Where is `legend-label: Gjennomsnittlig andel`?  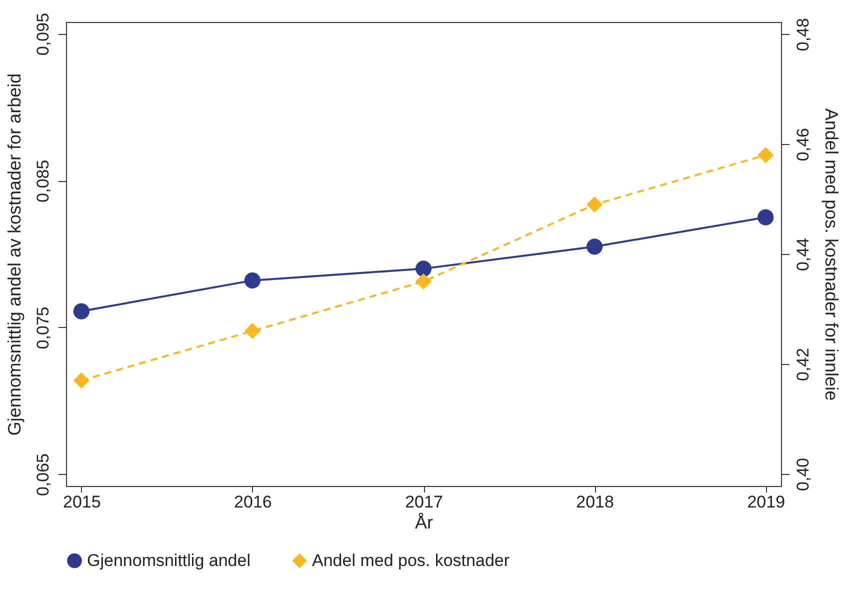 legend-label: Gjennomsnittlig andel is located at coordinates (168, 560).